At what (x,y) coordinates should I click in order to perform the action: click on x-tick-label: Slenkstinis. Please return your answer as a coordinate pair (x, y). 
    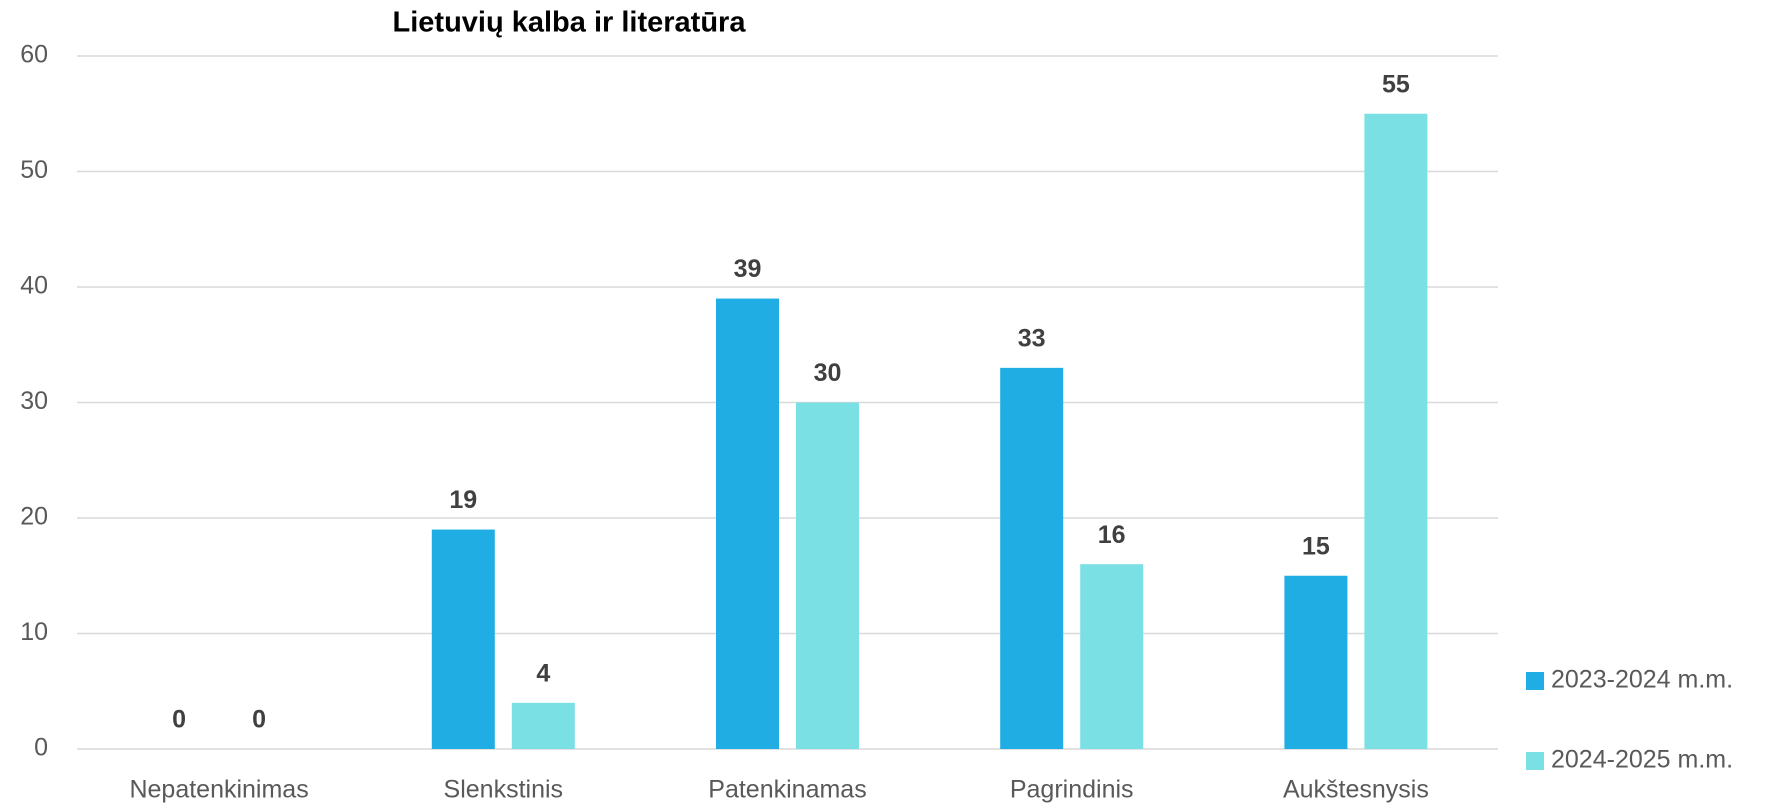
    Looking at the image, I should click on (504, 790).